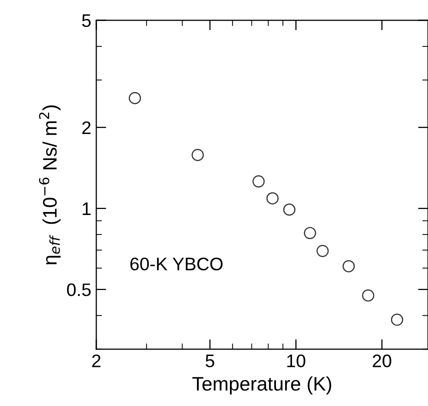 The image size is (428, 406). I want to click on x-tick-label: 20, so click(382, 361).